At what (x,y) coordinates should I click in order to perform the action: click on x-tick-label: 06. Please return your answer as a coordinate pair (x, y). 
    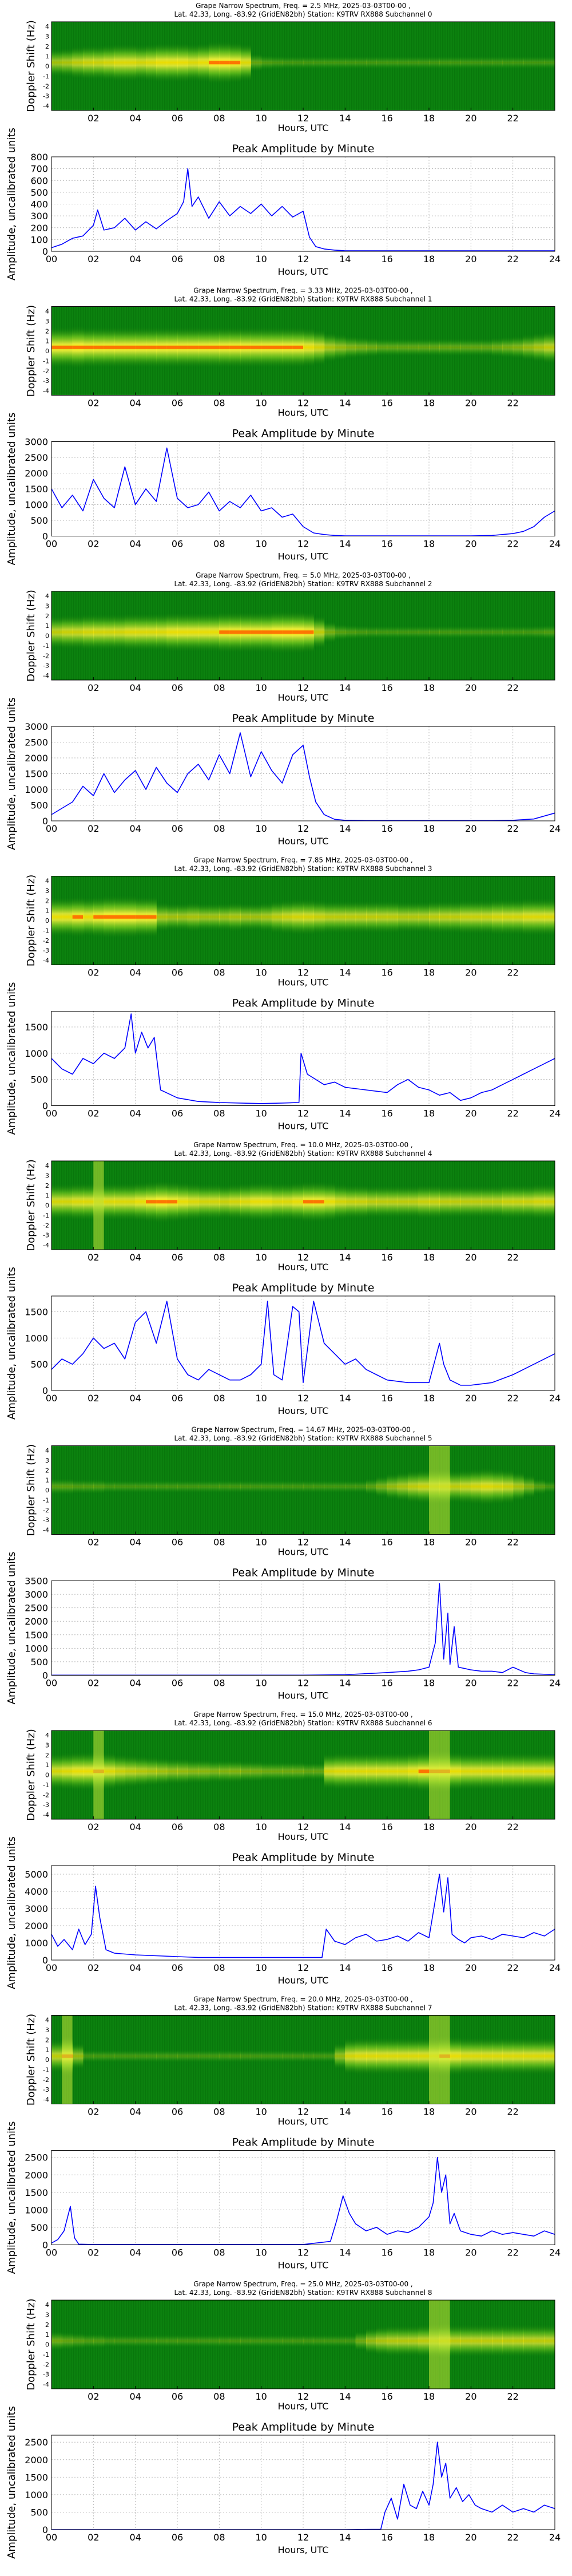
    Looking at the image, I should click on (177, 403).